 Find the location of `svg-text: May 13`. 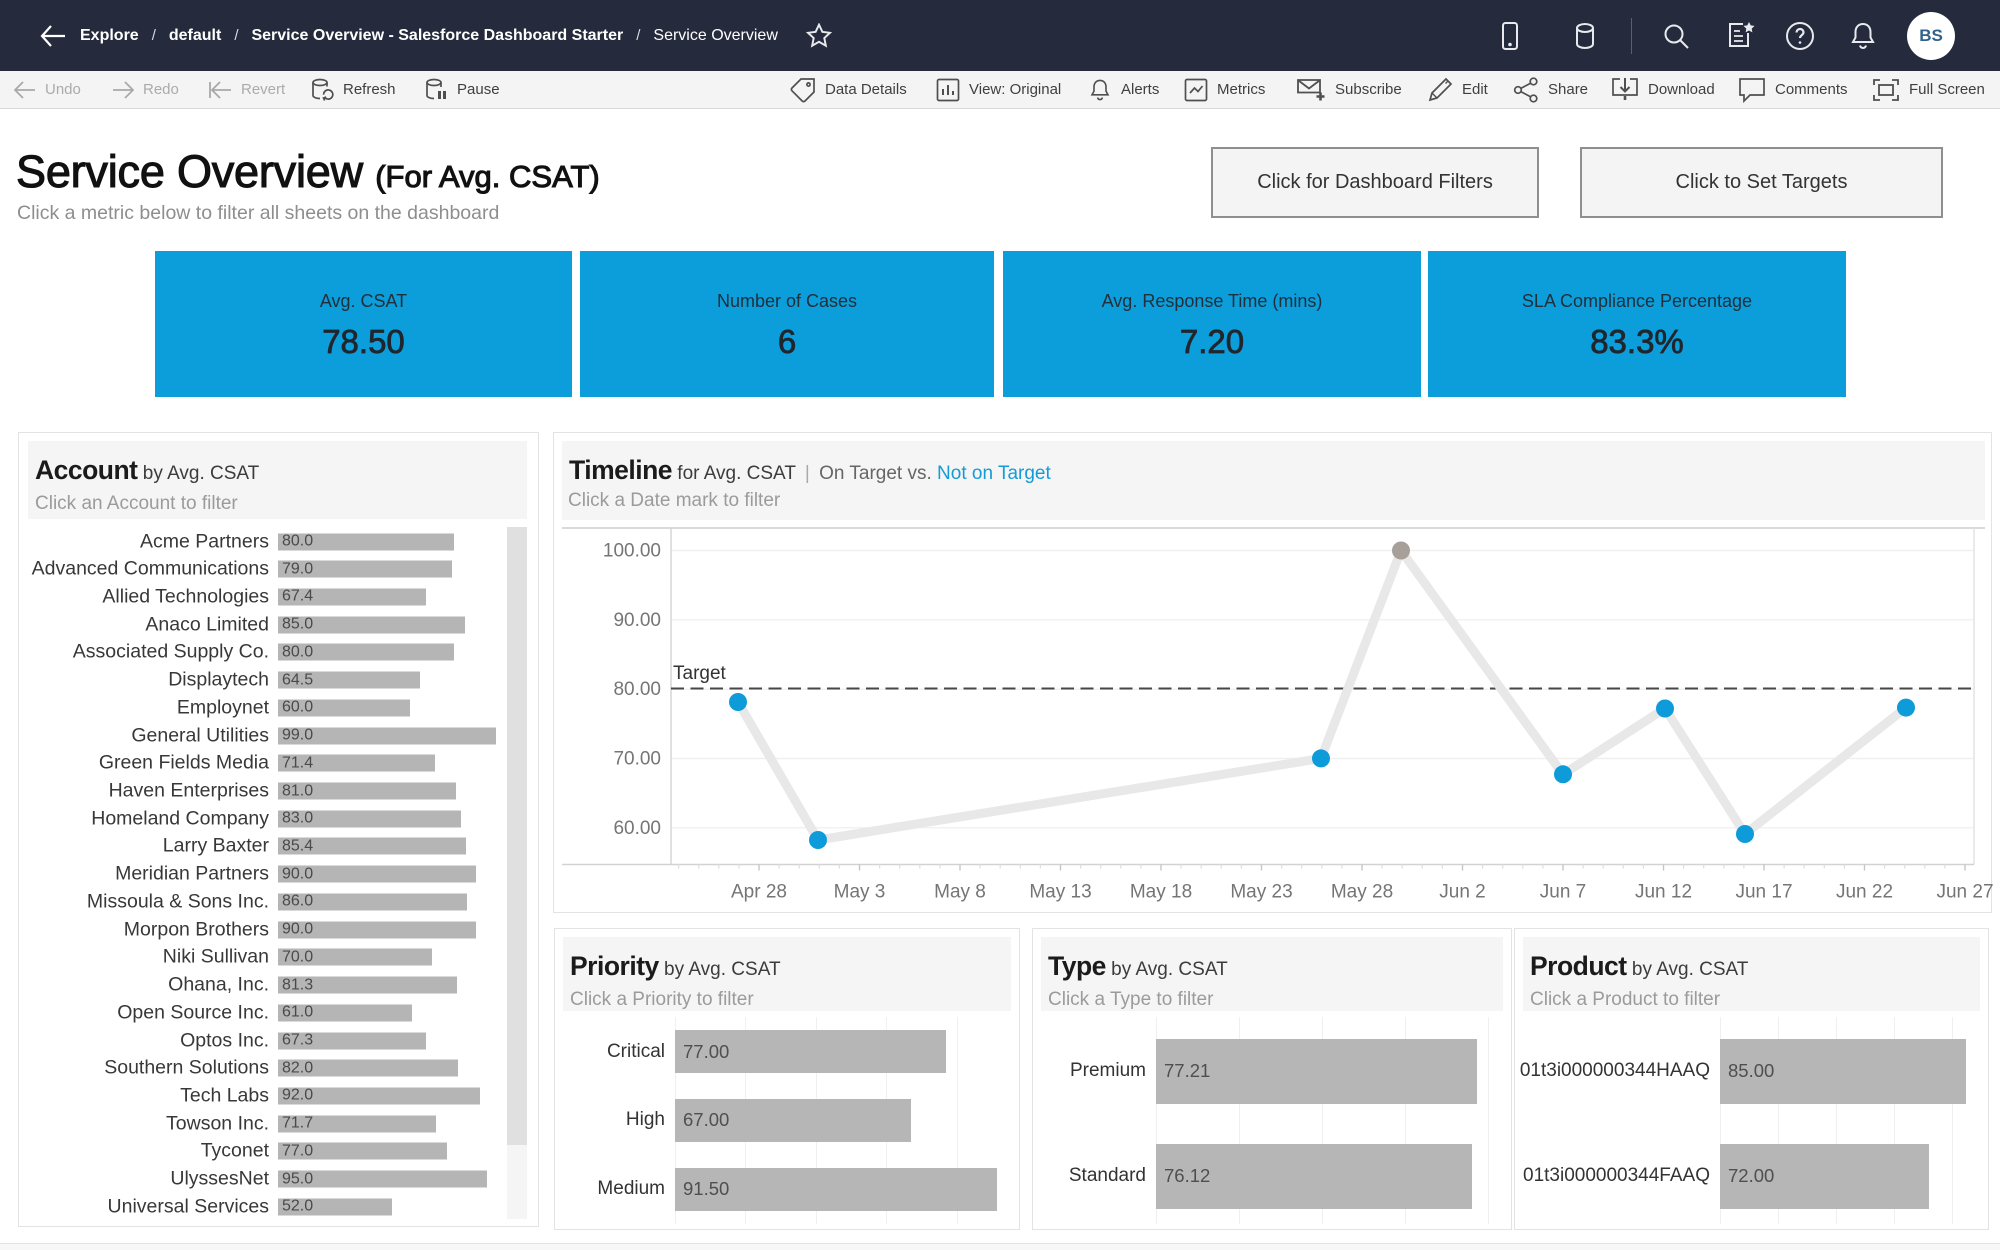

svg-text: May 13 is located at coordinates (1060, 892).